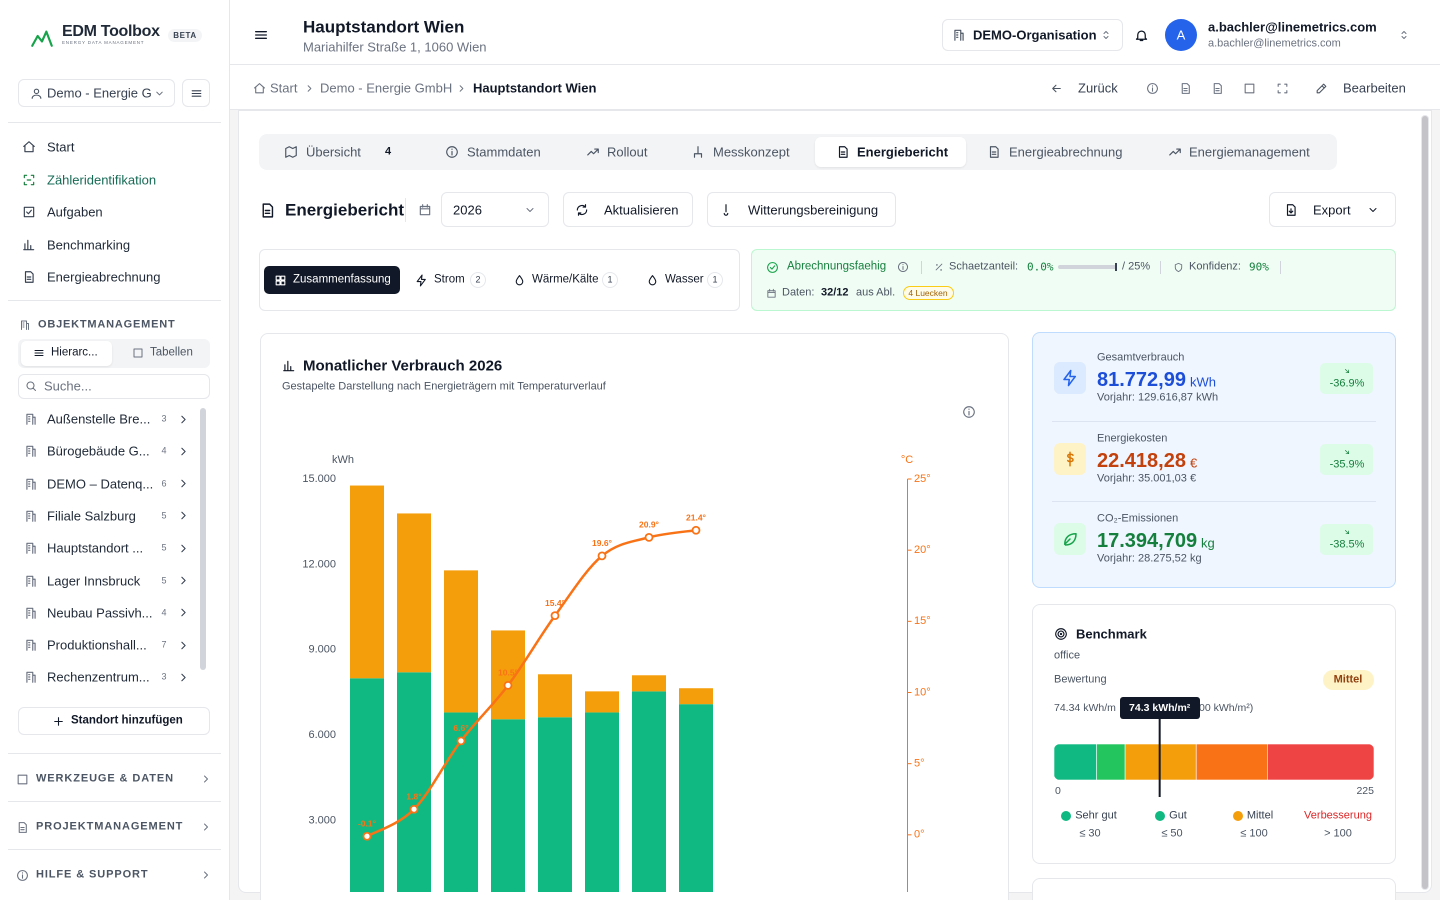 The width and height of the screenshot is (1440, 900). What do you see at coordinates (164, 483) in the screenshot?
I see `site-count: 6` at bounding box center [164, 483].